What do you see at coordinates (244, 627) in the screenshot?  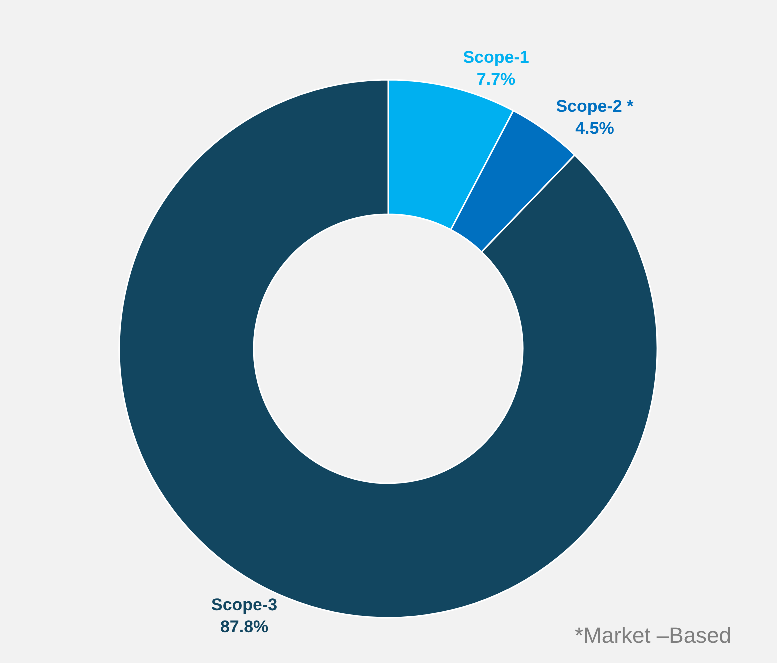 I see `data-label: 87.8%` at bounding box center [244, 627].